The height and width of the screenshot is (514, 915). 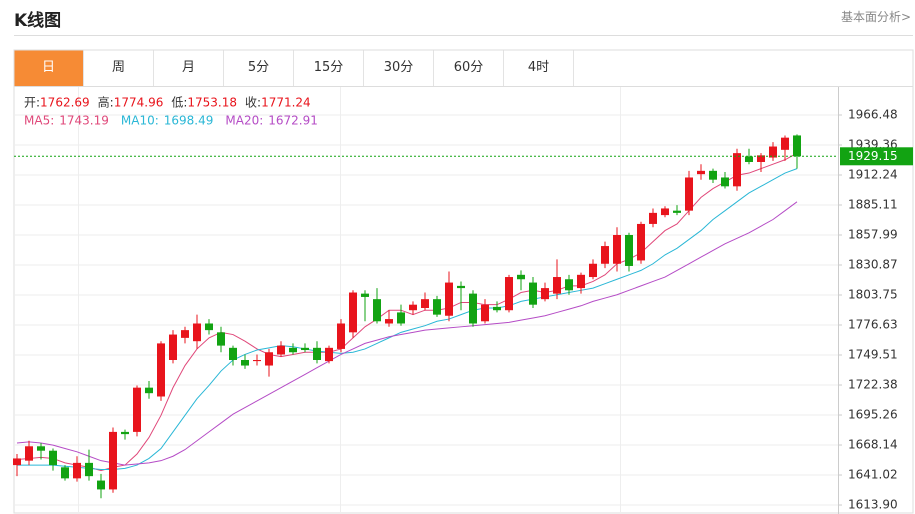 What do you see at coordinates (873, 355) in the screenshot?
I see `y-tick-label: 1749.51` at bounding box center [873, 355].